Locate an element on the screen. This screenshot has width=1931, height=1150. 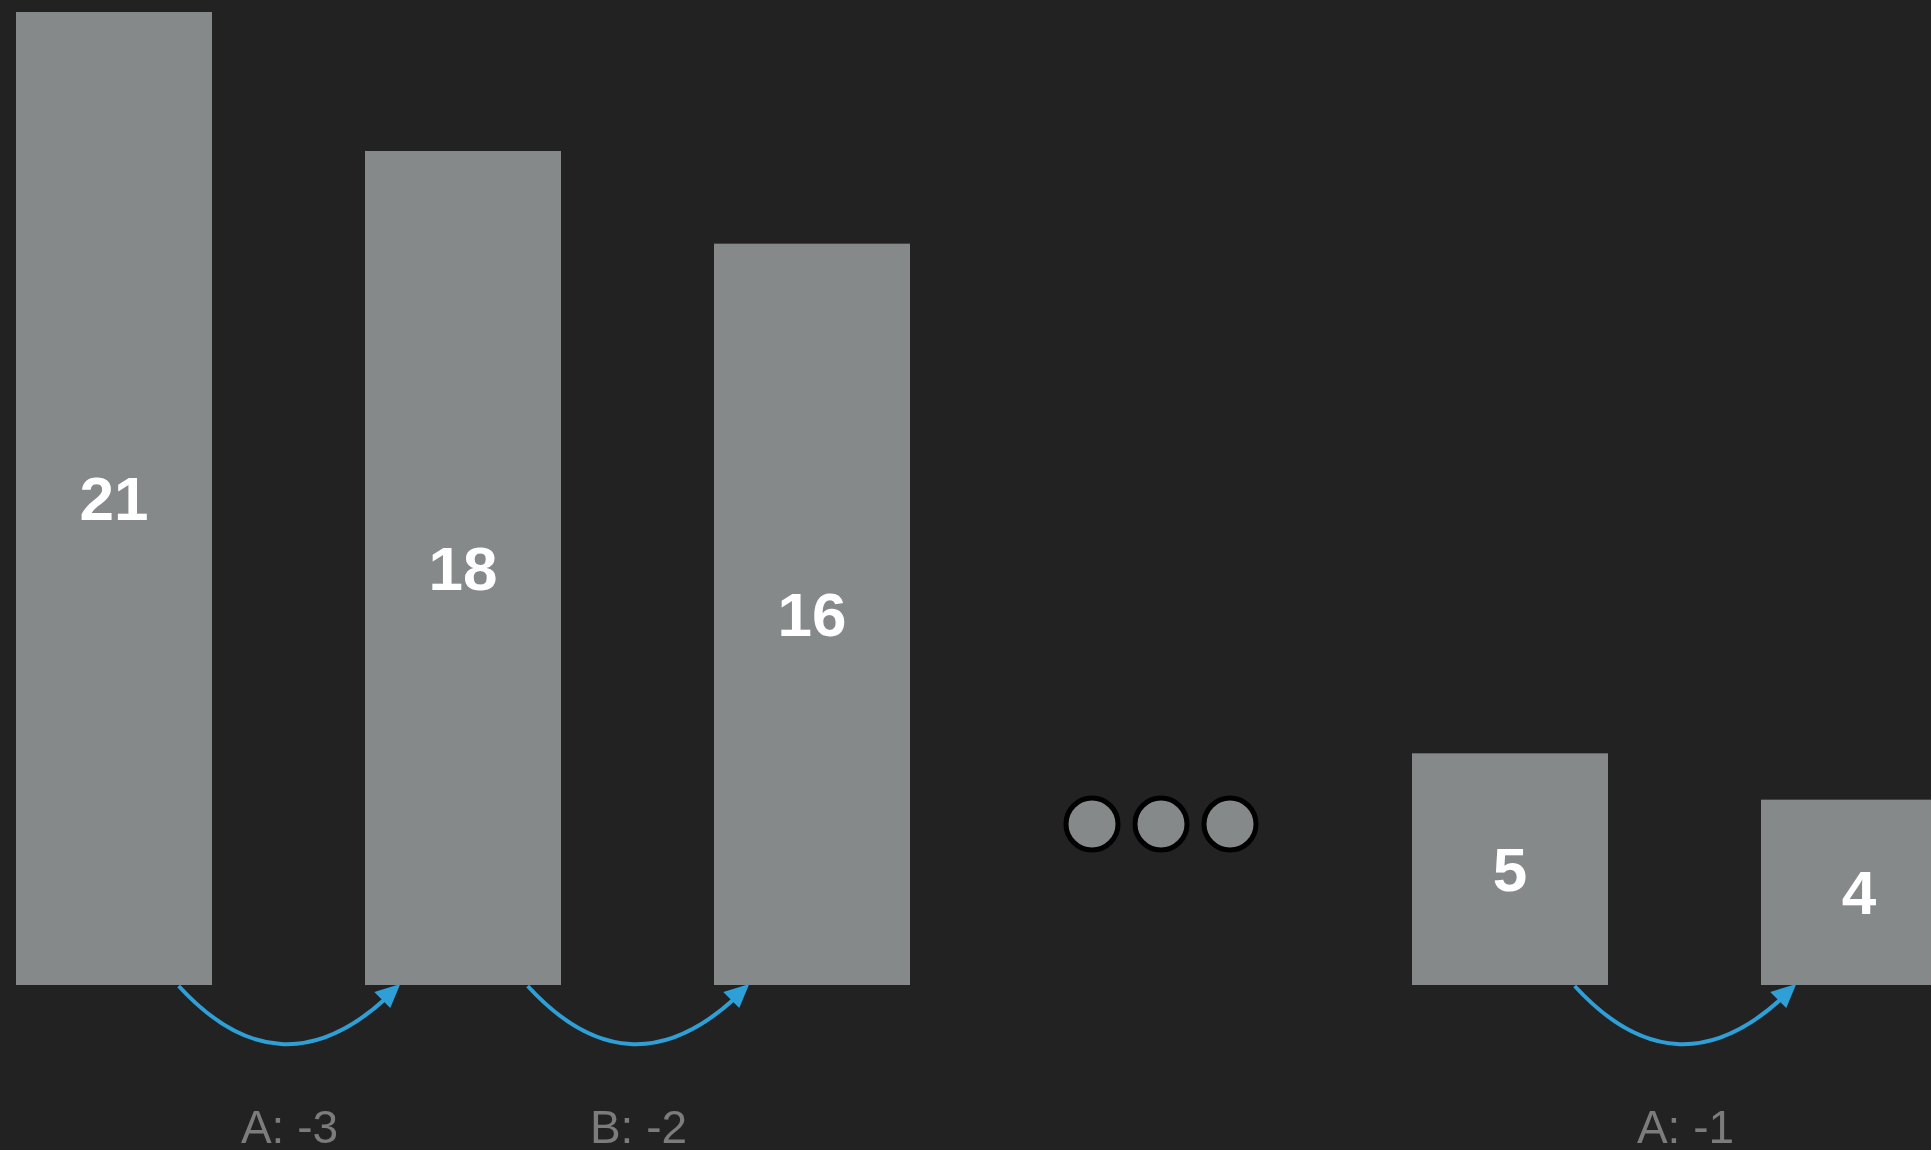
text: B: -2 is located at coordinates (638, 1125).